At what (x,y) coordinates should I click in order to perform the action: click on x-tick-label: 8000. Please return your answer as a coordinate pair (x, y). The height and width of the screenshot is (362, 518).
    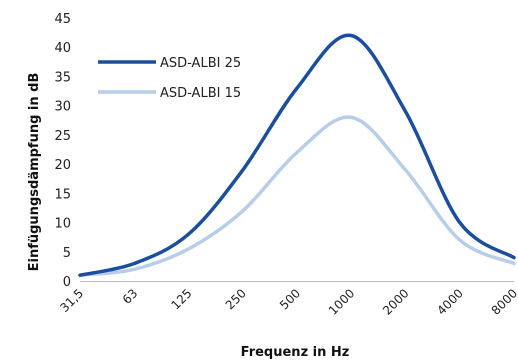
    Looking at the image, I should click on (503, 301).